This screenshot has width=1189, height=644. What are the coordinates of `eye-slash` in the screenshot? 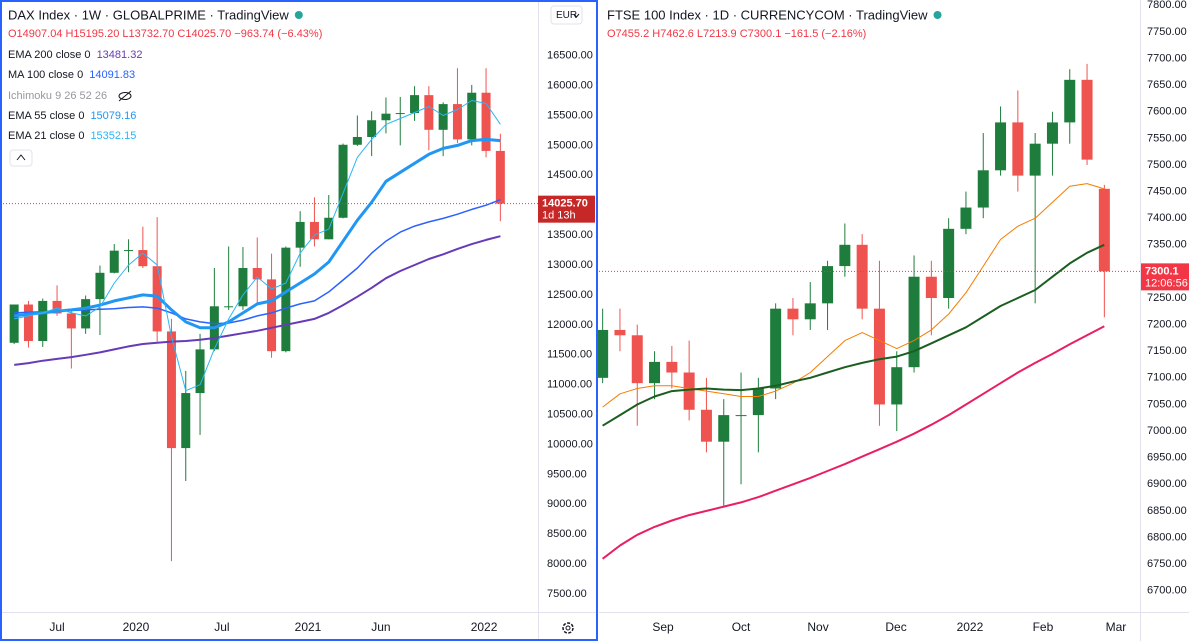 It's located at (125, 96).